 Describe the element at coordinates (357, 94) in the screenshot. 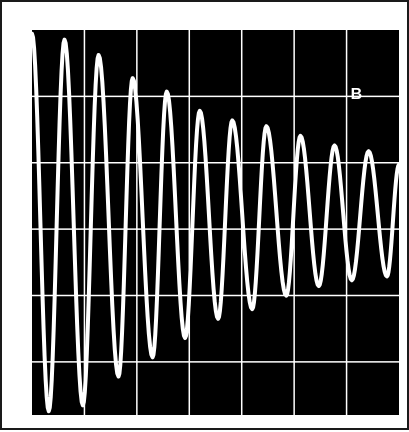

I see `annotation-label-b: B` at that location.